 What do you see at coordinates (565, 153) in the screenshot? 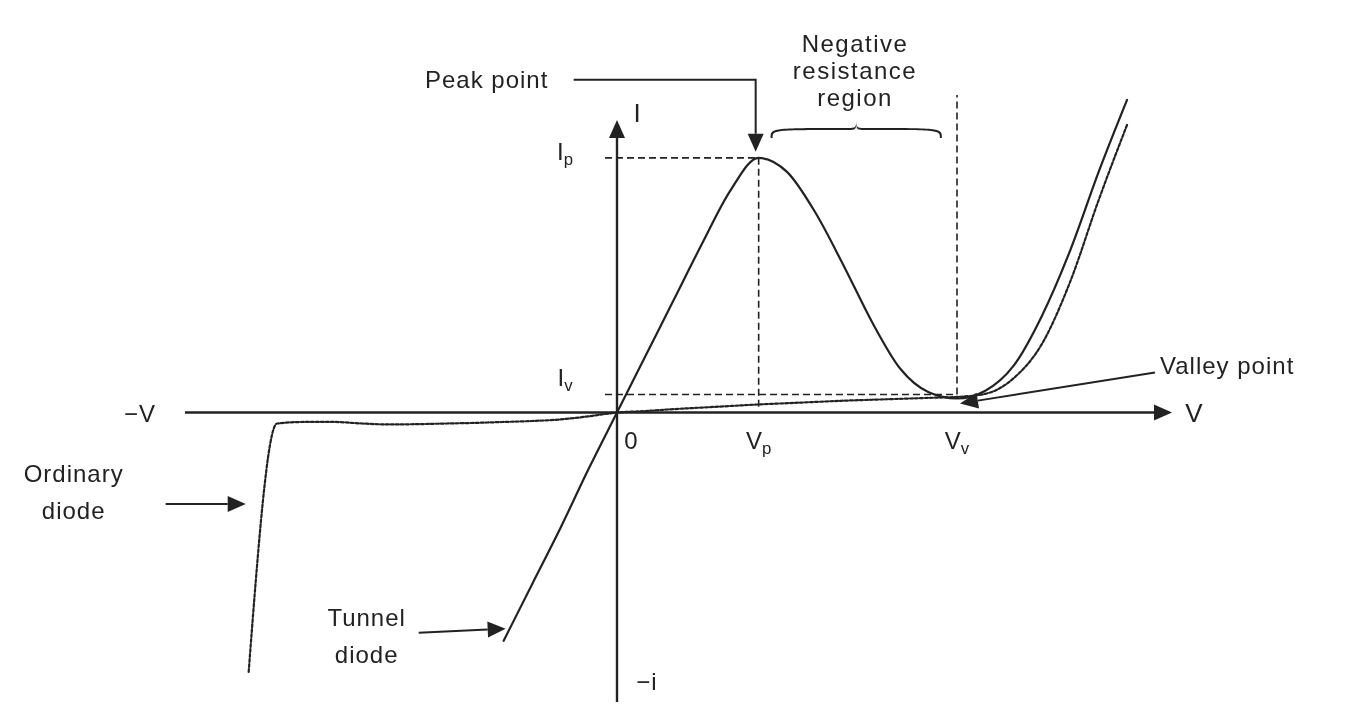
I see `ref-line-label: I$_{p}$` at bounding box center [565, 153].